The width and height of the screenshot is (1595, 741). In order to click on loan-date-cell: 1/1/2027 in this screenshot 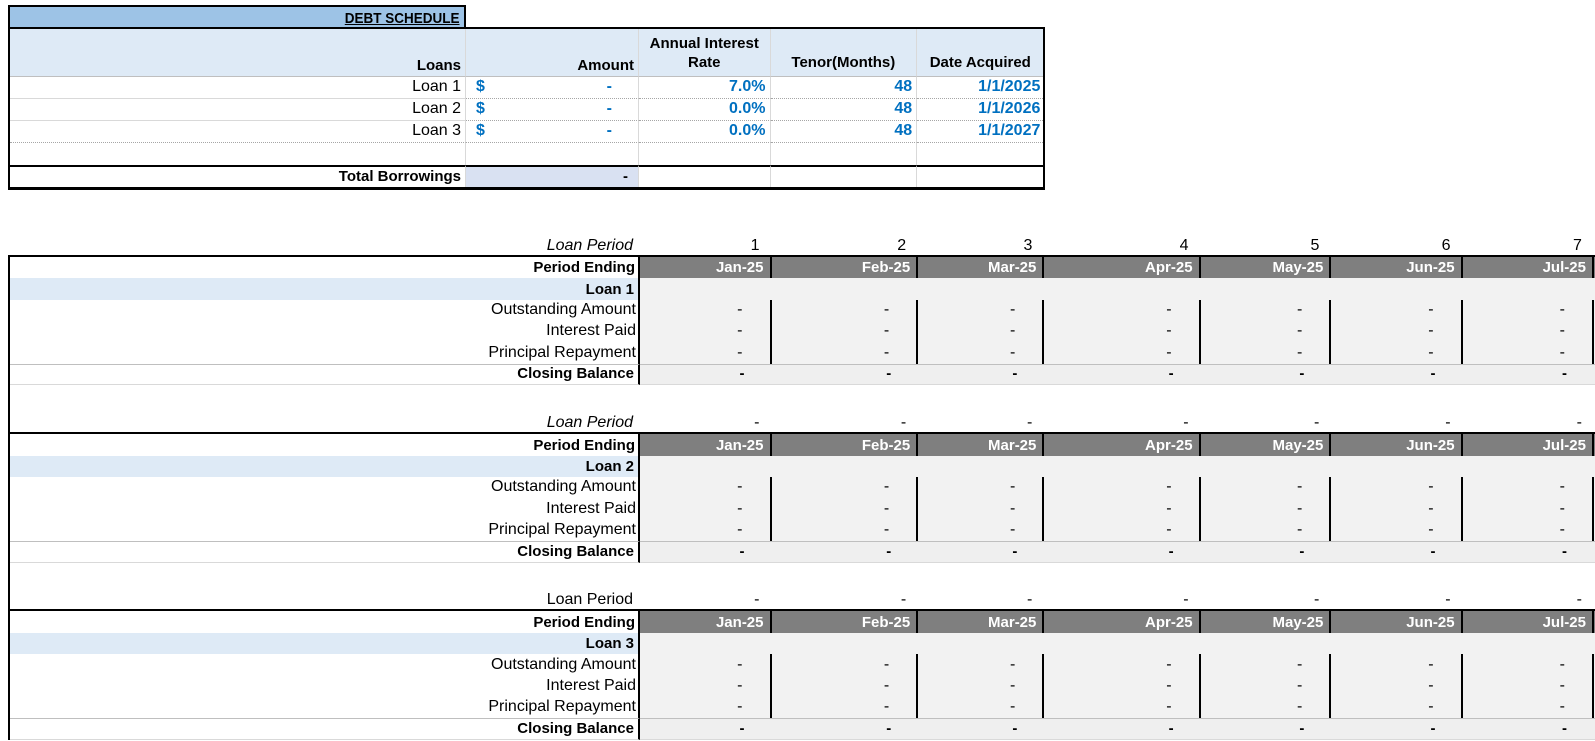, I will do `click(980, 132)`.